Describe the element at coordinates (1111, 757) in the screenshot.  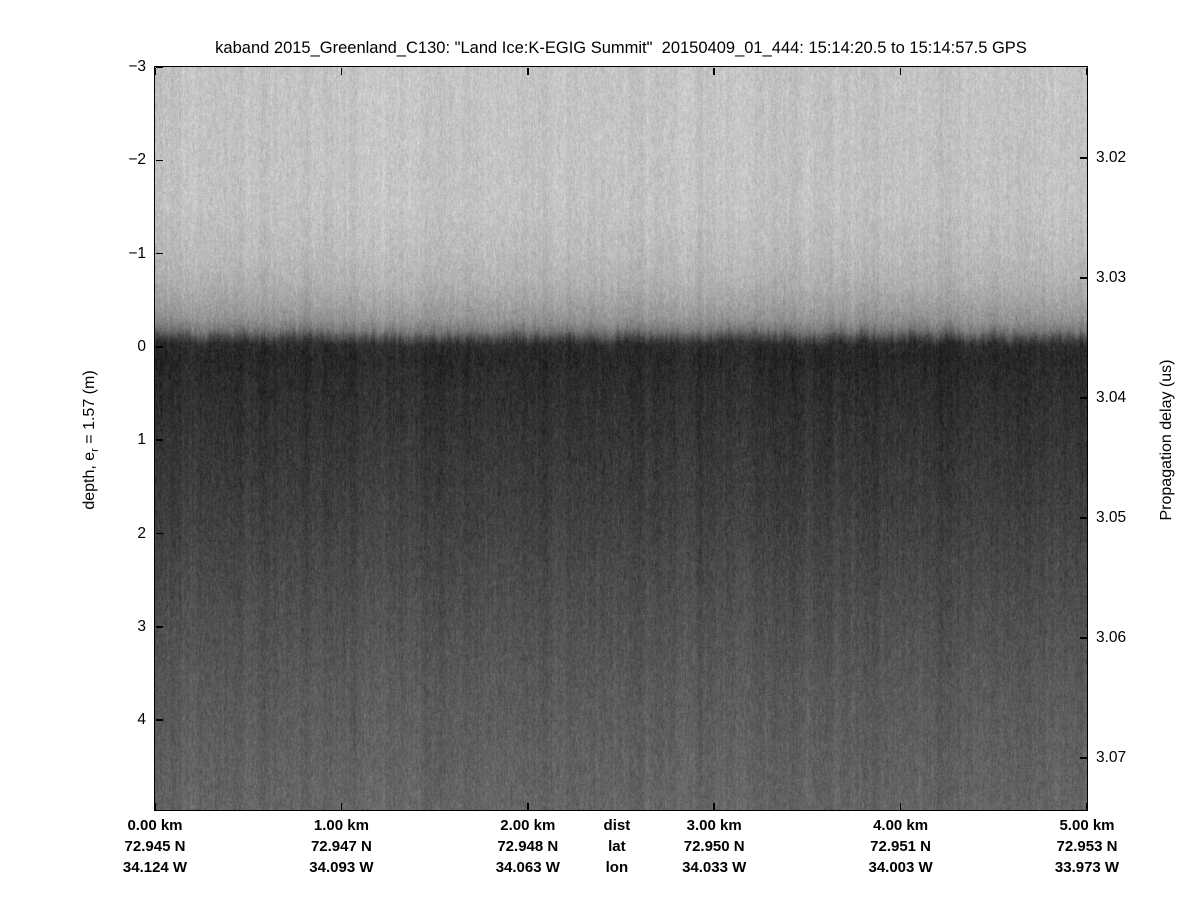
I see `right-axis-tick-label: 3.07` at that location.